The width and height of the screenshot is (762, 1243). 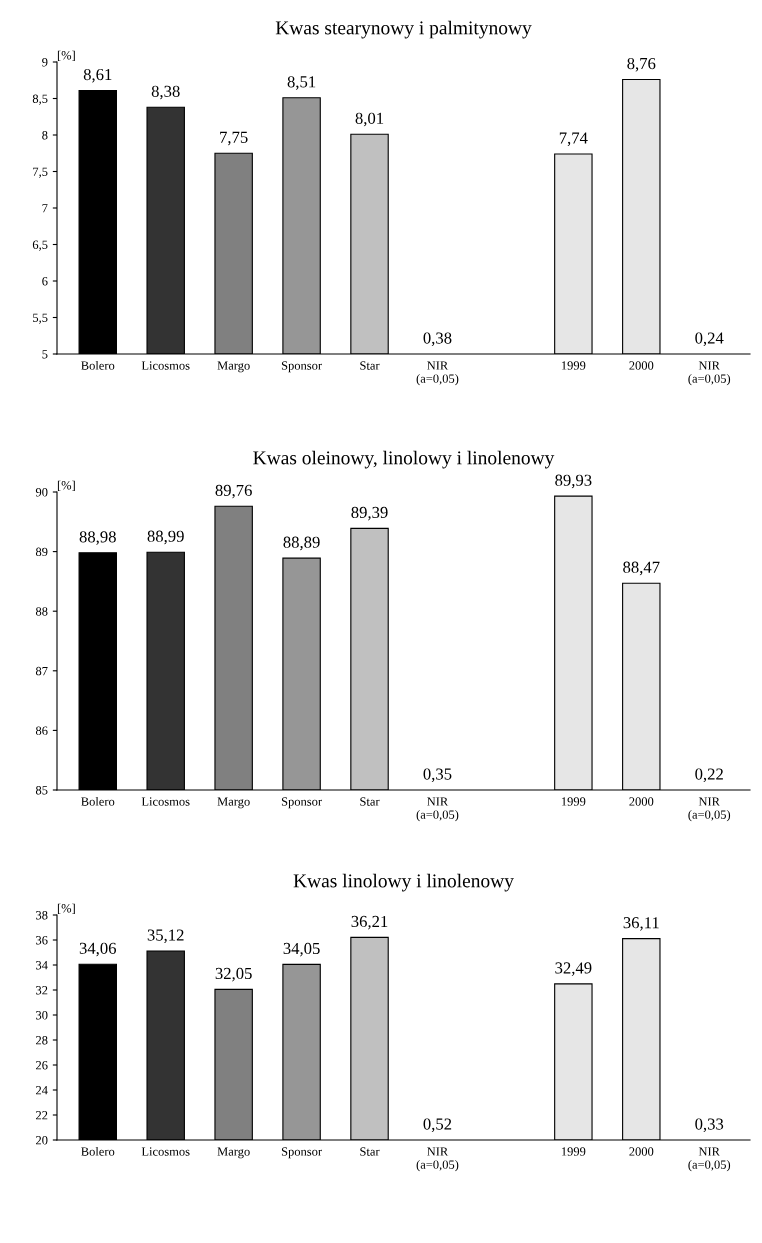 I want to click on y-tick-label: 30, so click(x=42, y=1015).